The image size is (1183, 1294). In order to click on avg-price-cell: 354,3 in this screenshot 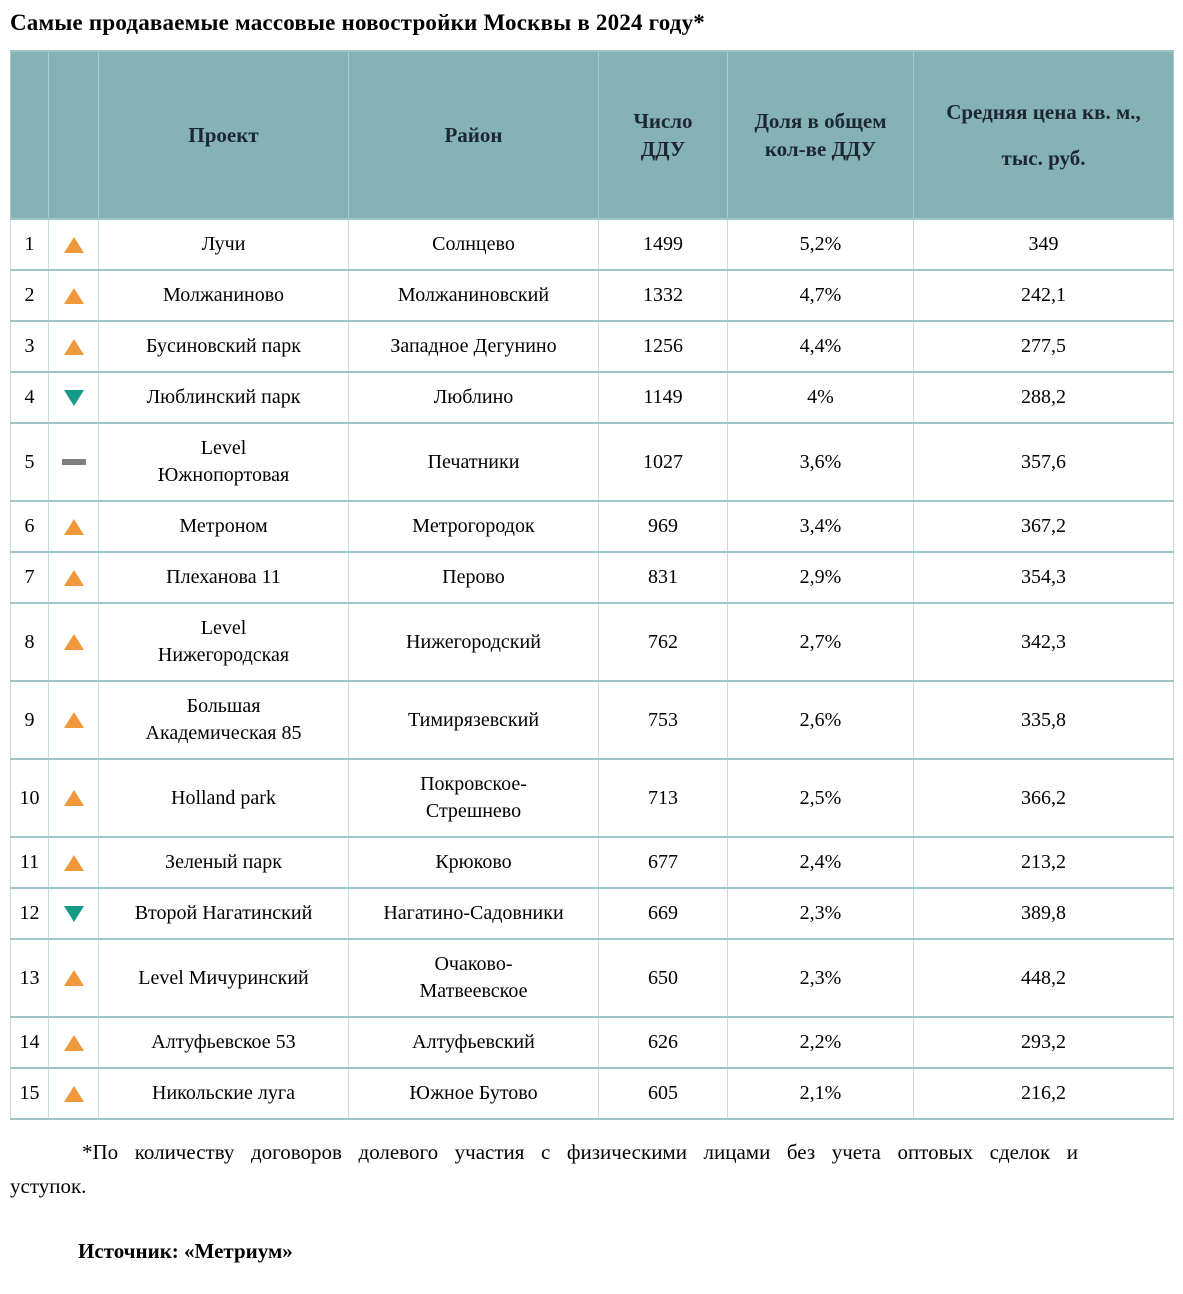, I will do `click(1043, 577)`.